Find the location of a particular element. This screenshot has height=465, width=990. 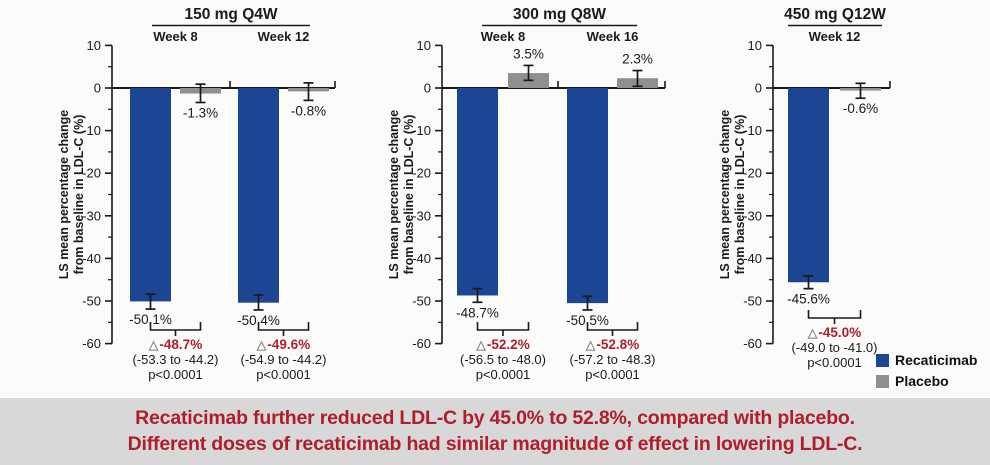

delta-value: -45.0% is located at coordinates (839, 332).